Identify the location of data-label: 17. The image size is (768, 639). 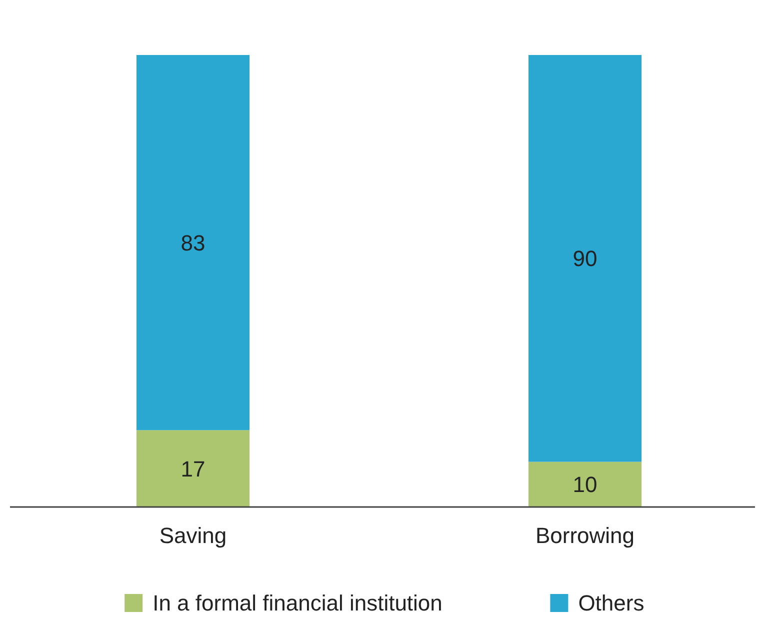
(193, 469).